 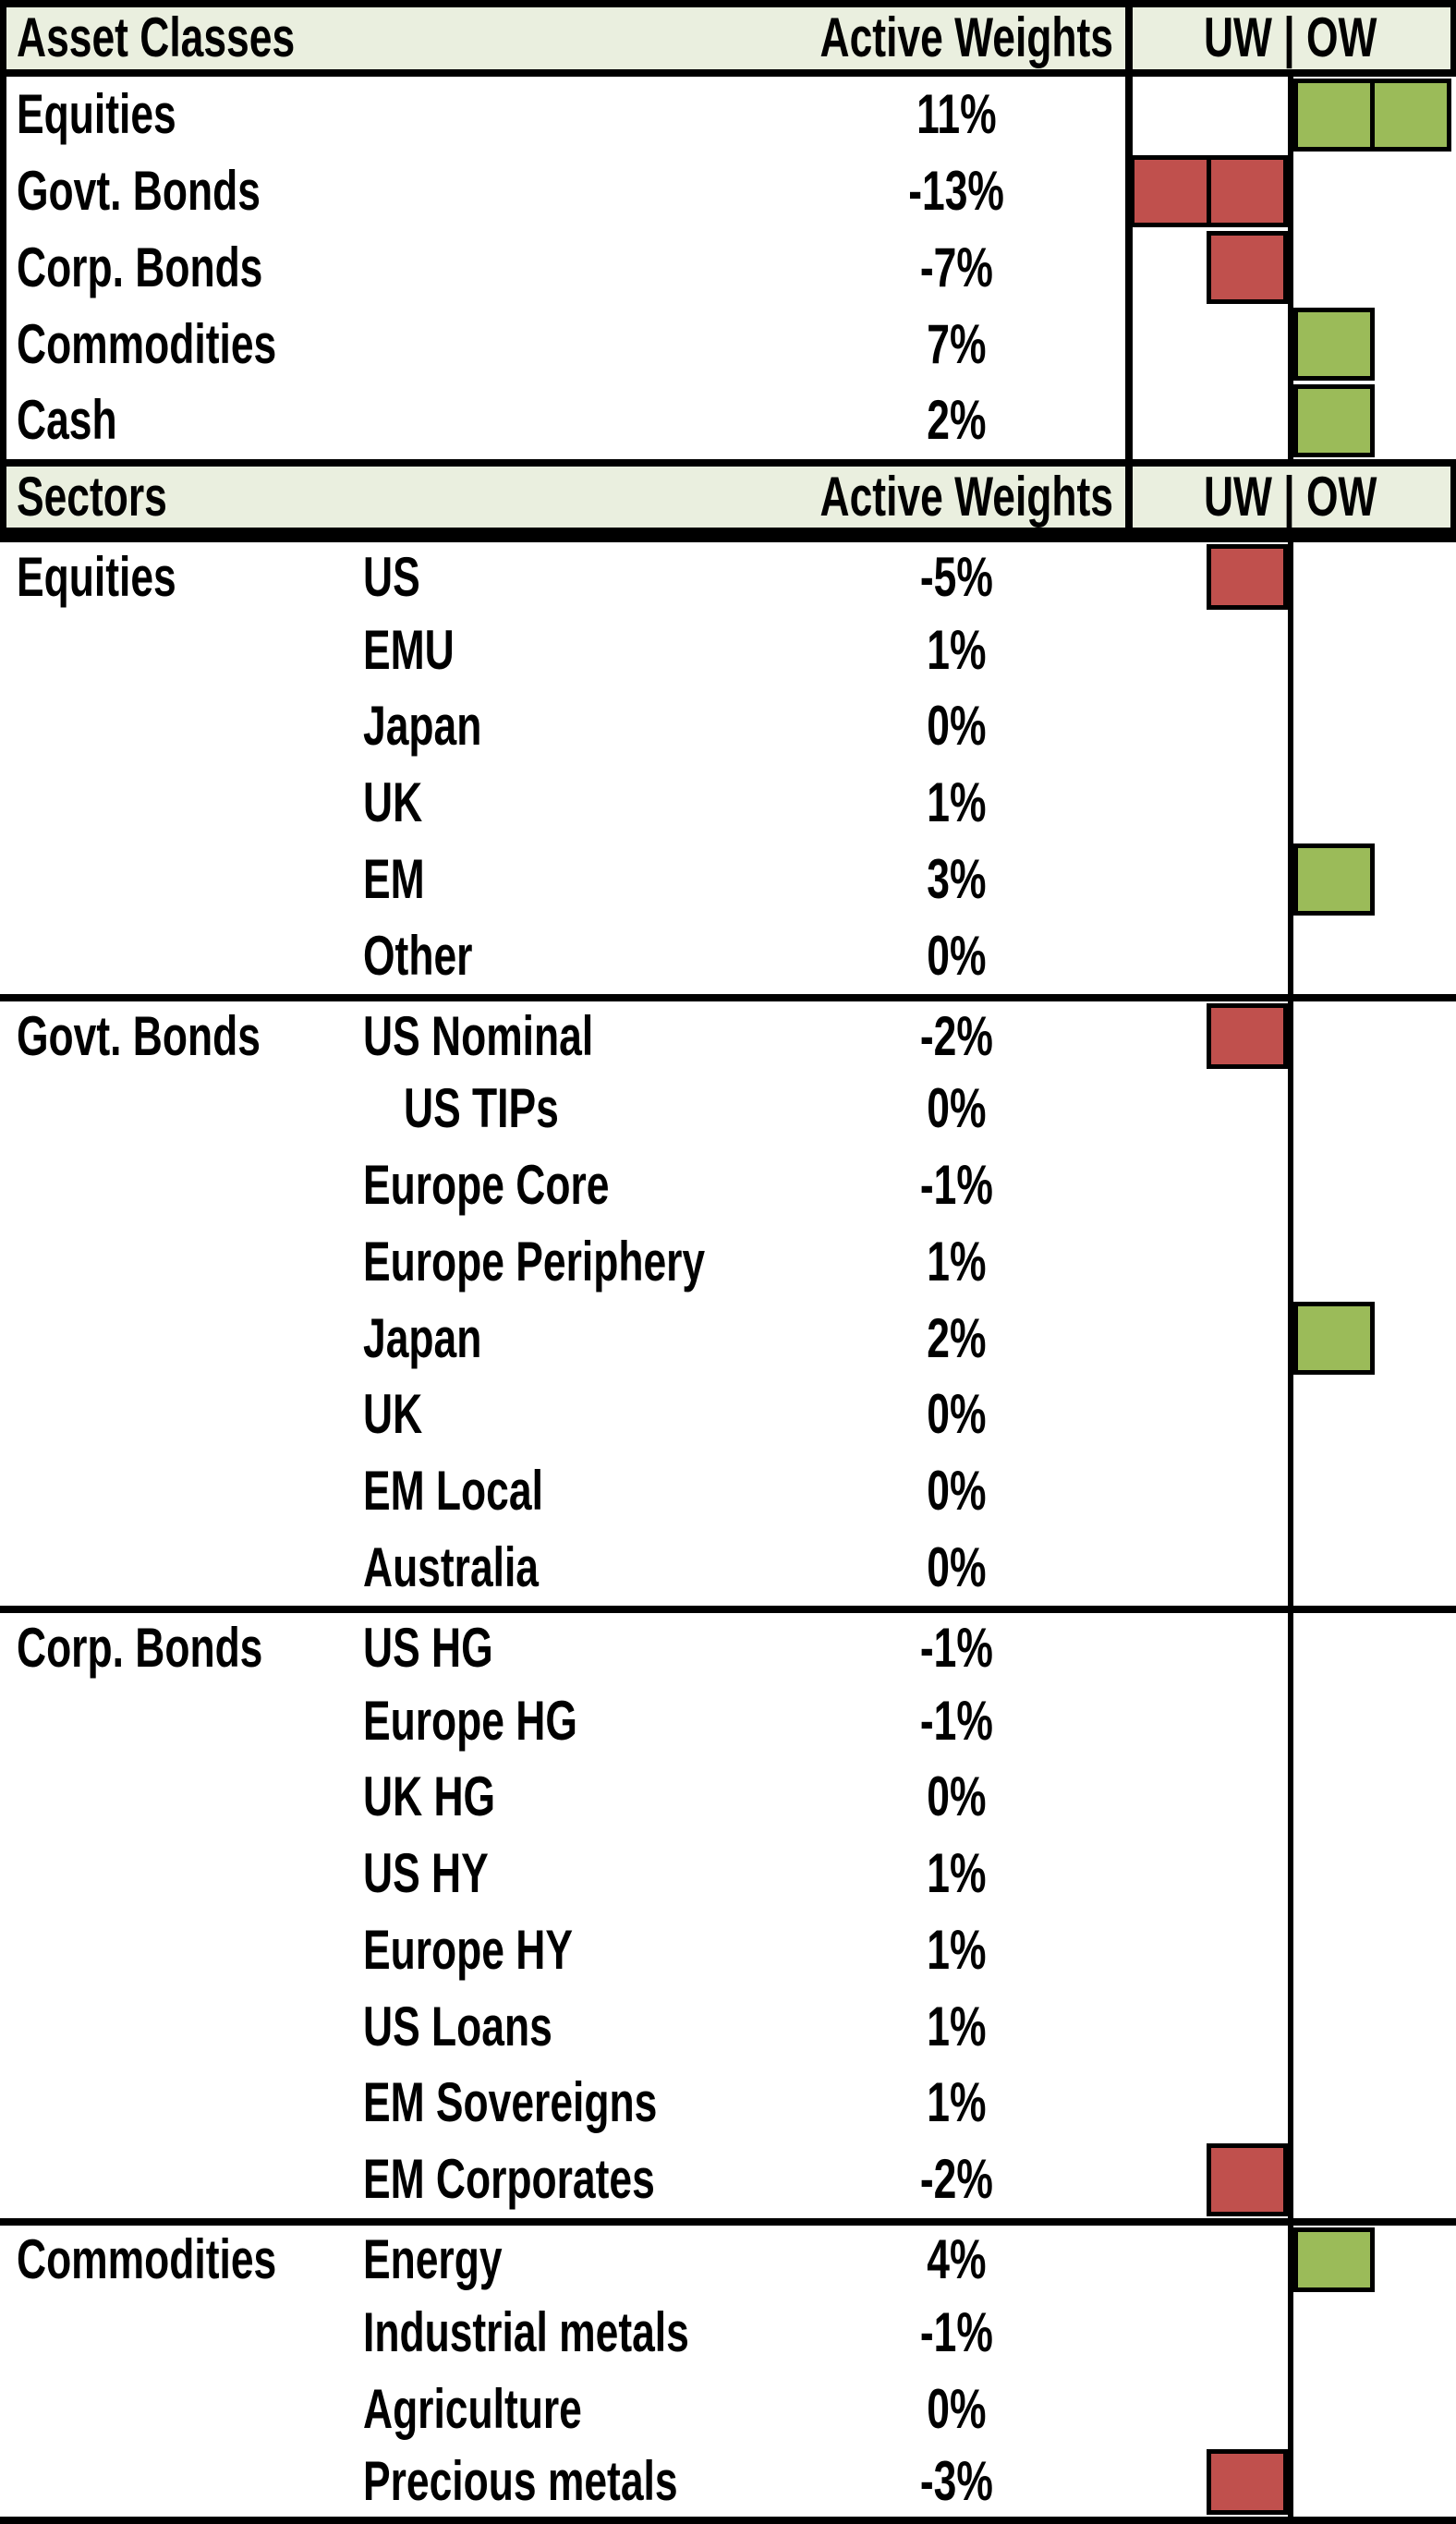 I want to click on sector-label: US Nominal, so click(x=478, y=1036).